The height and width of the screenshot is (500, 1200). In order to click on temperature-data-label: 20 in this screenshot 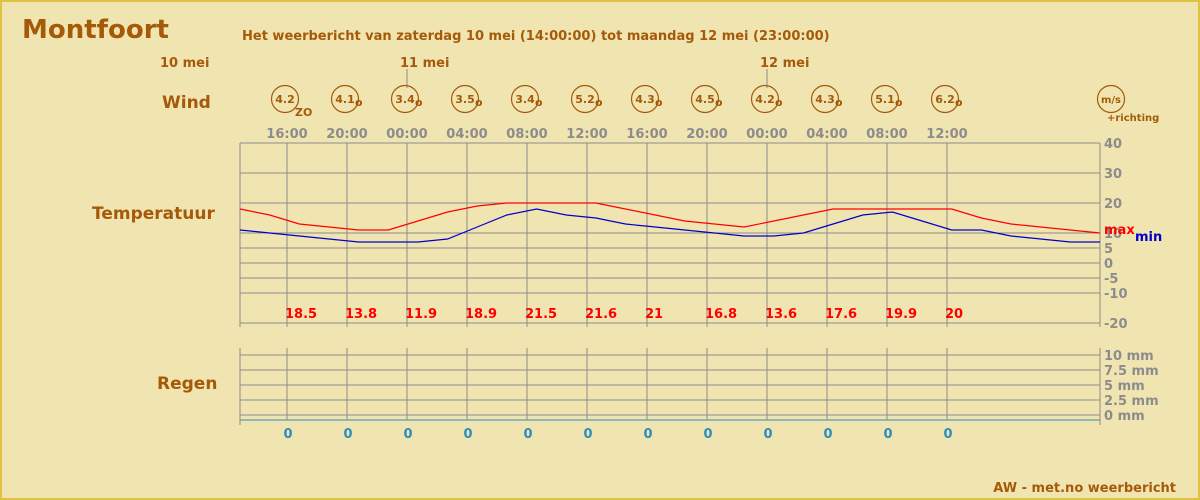, I will do `click(954, 314)`.